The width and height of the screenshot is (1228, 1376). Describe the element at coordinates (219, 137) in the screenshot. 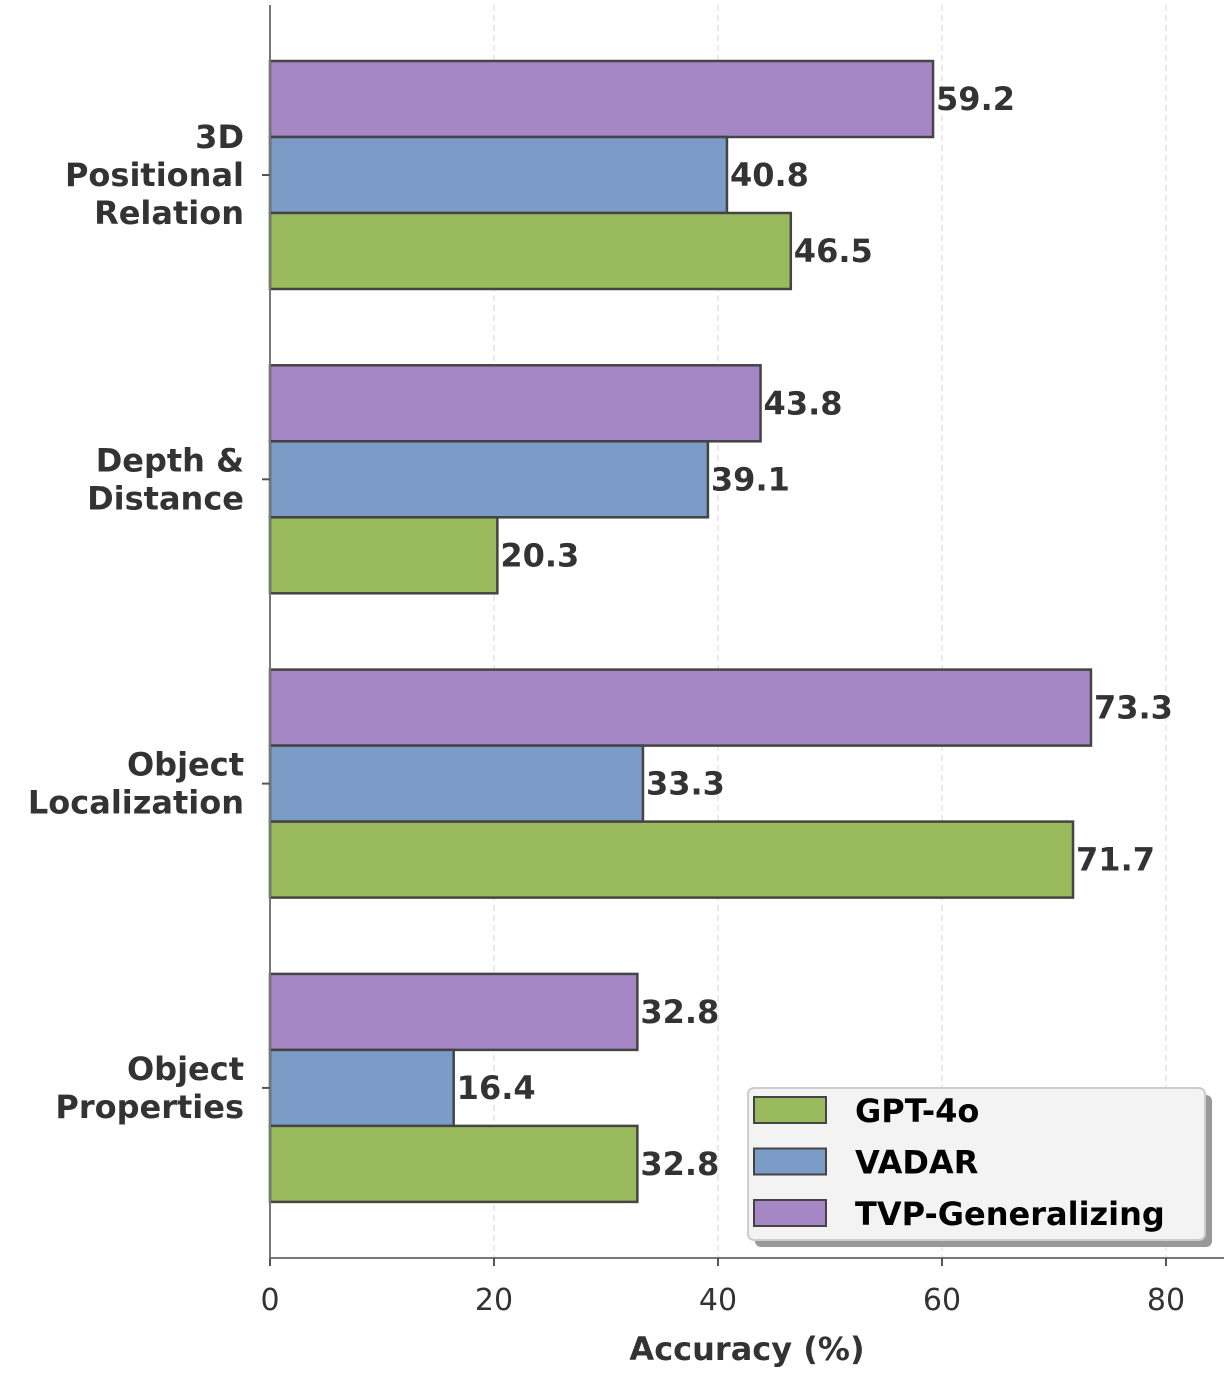

I see `y-tick-label: 3D` at that location.